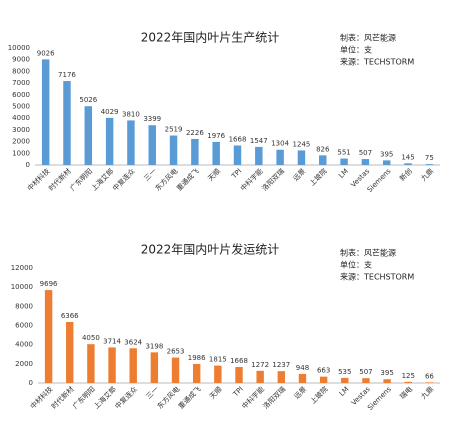 The width and height of the screenshot is (450, 432). I want to click on data-label: 9026, so click(46, 53).